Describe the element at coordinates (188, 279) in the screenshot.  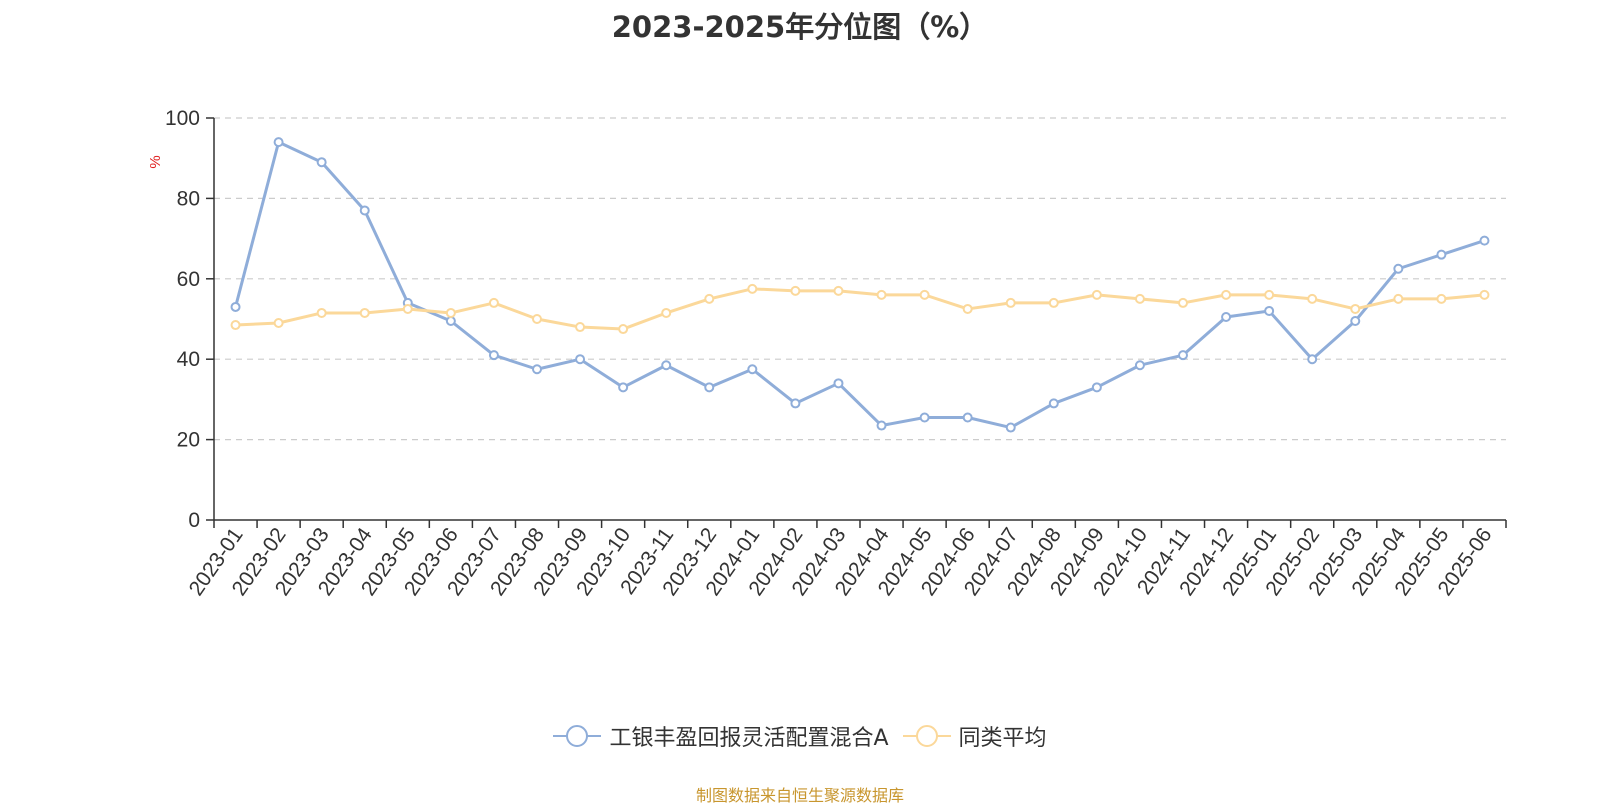
I see `y-tick-label: 60` at that location.